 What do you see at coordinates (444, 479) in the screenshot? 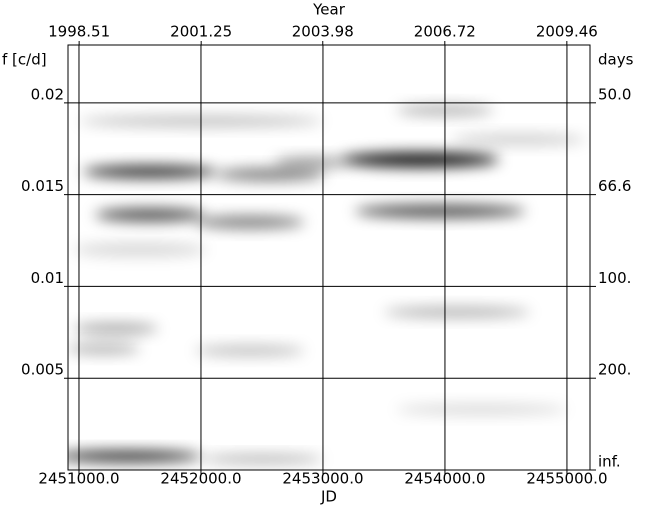
I see `x-tick-label: 2454000.0` at bounding box center [444, 479].